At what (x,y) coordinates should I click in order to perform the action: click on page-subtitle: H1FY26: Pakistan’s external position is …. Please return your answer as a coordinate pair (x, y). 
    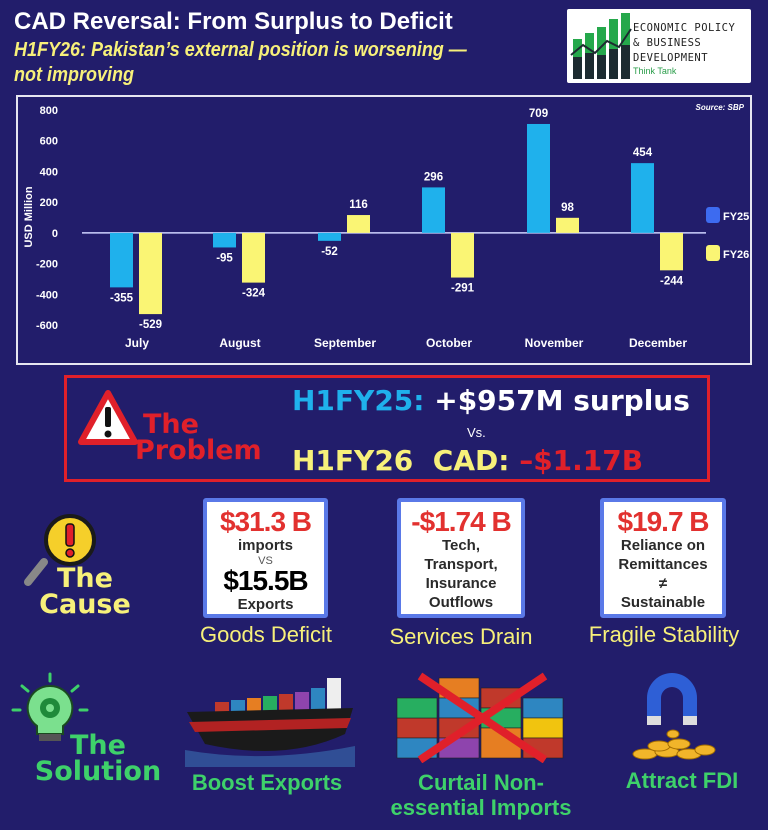
    Looking at the image, I should click on (240, 62).